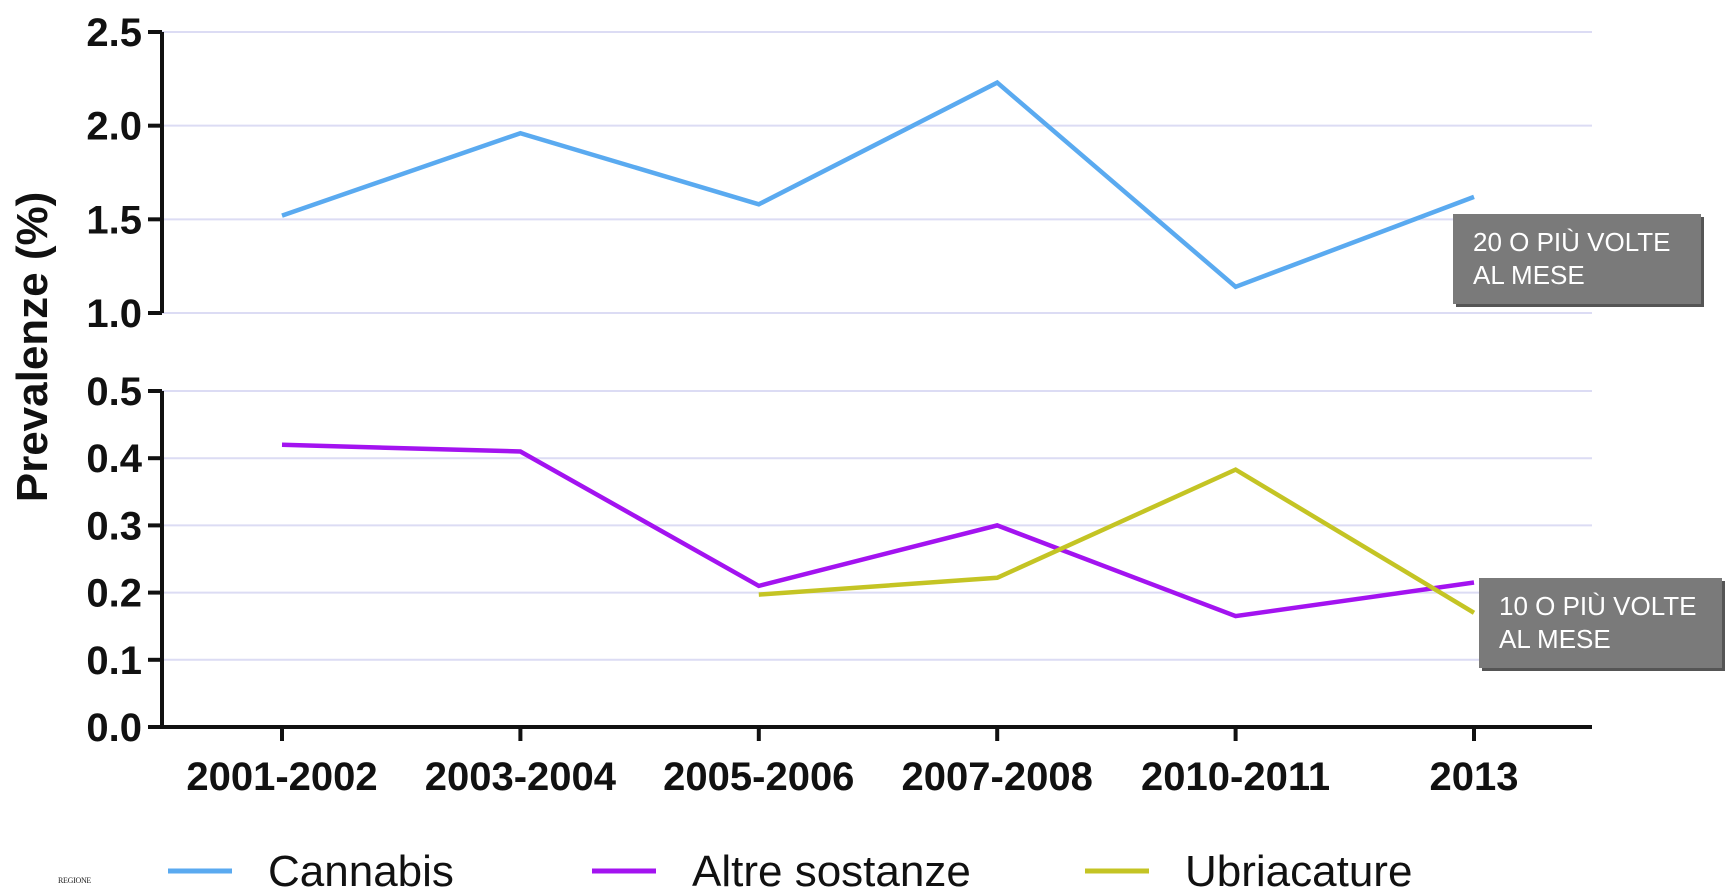 The height and width of the screenshot is (890, 1725). What do you see at coordinates (32, 347) in the screenshot?
I see `y-axis-label: Prevalenze (%)` at bounding box center [32, 347].